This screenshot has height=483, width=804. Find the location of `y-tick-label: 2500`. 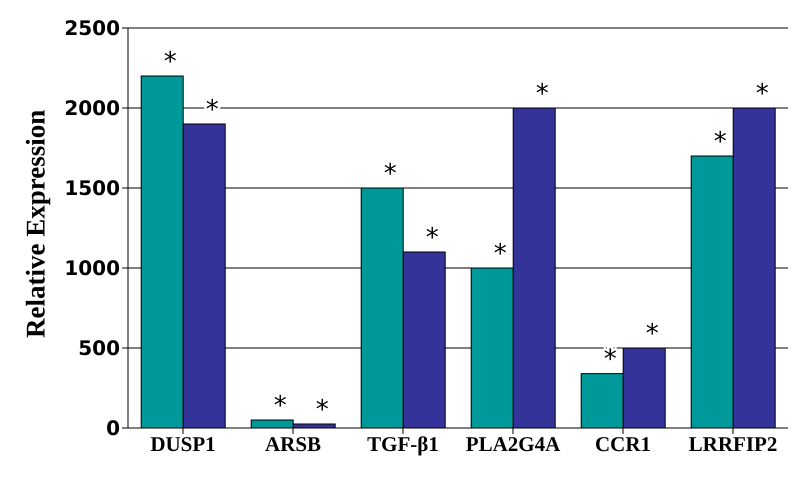

y-tick-label: 2500 is located at coordinates (92, 28).